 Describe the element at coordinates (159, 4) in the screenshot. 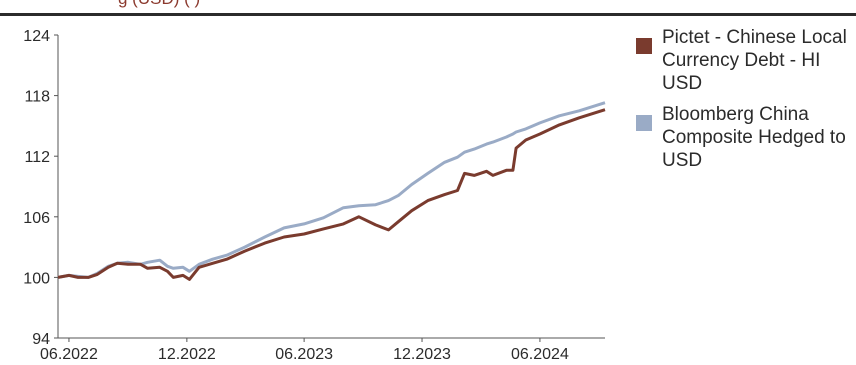

I see `chart-title: g (USD) ( )` at that location.